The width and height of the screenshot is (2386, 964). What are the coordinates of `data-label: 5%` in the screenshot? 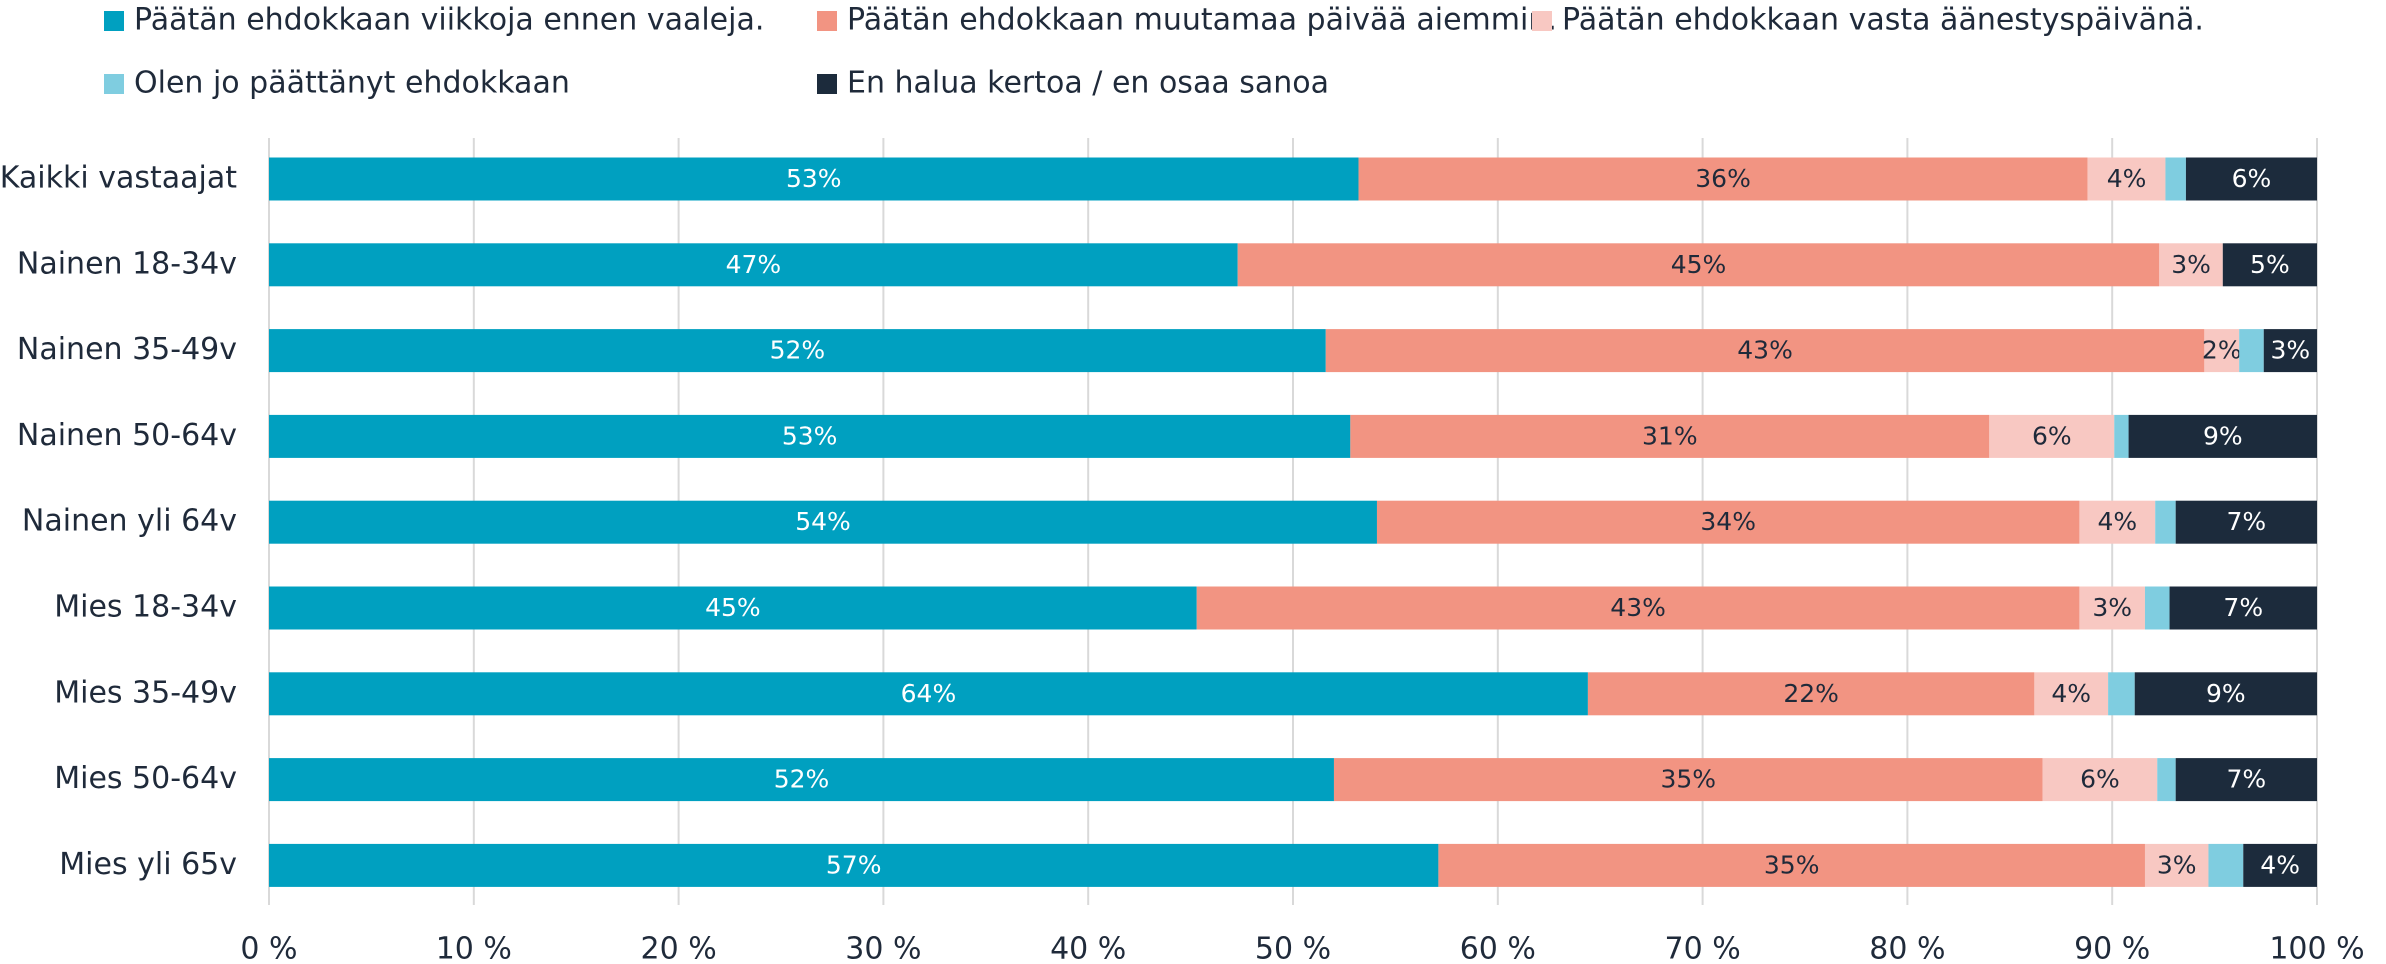 It's located at (2270, 264).